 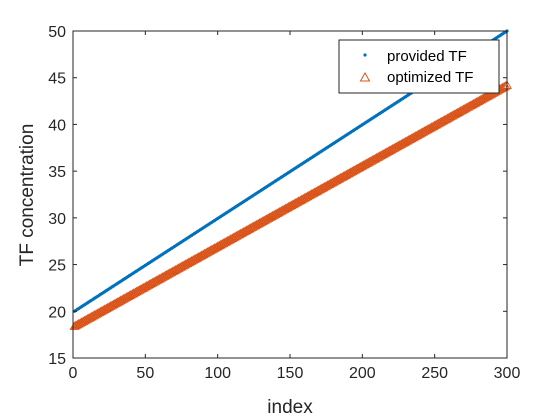 What do you see at coordinates (362, 373) in the screenshot?
I see `x-tick-label: 200` at bounding box center [362, 373].